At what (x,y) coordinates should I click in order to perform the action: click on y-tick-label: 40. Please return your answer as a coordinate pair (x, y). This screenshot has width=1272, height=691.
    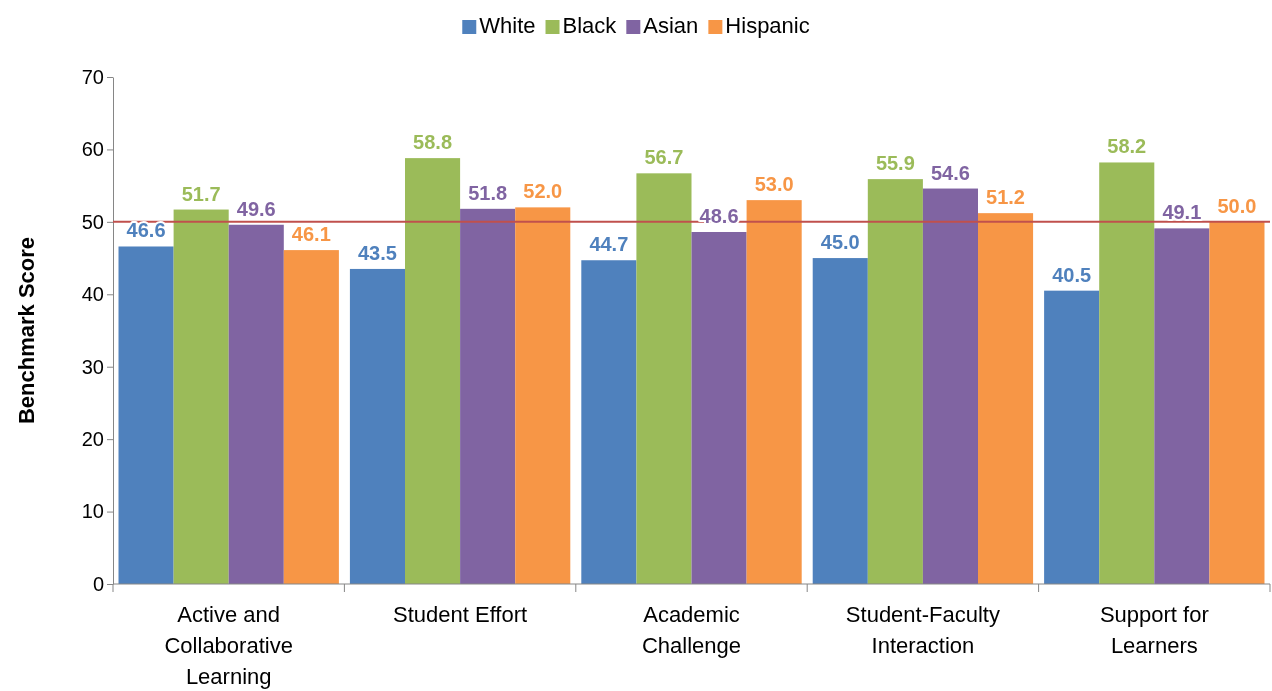
    Looking at the image, I should click on (92, 294).